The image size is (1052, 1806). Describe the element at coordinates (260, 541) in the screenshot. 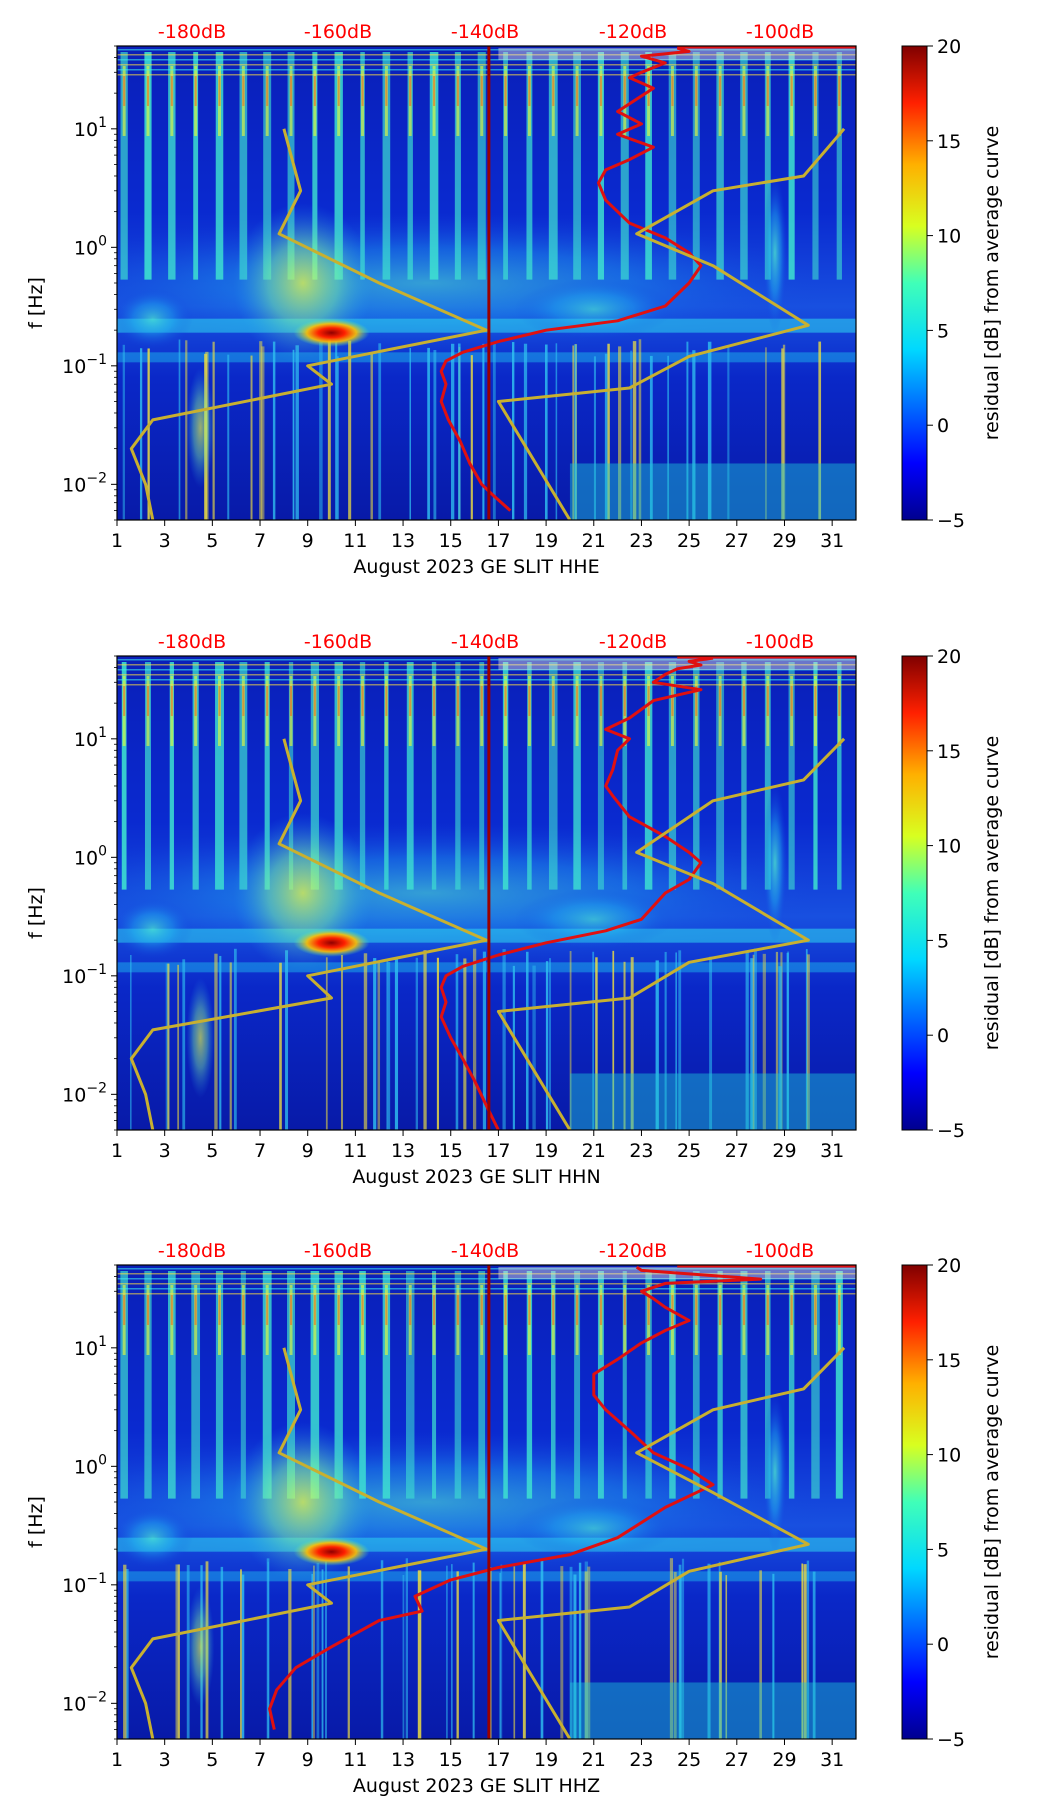

I see `x-tick-label: 7` at that location.